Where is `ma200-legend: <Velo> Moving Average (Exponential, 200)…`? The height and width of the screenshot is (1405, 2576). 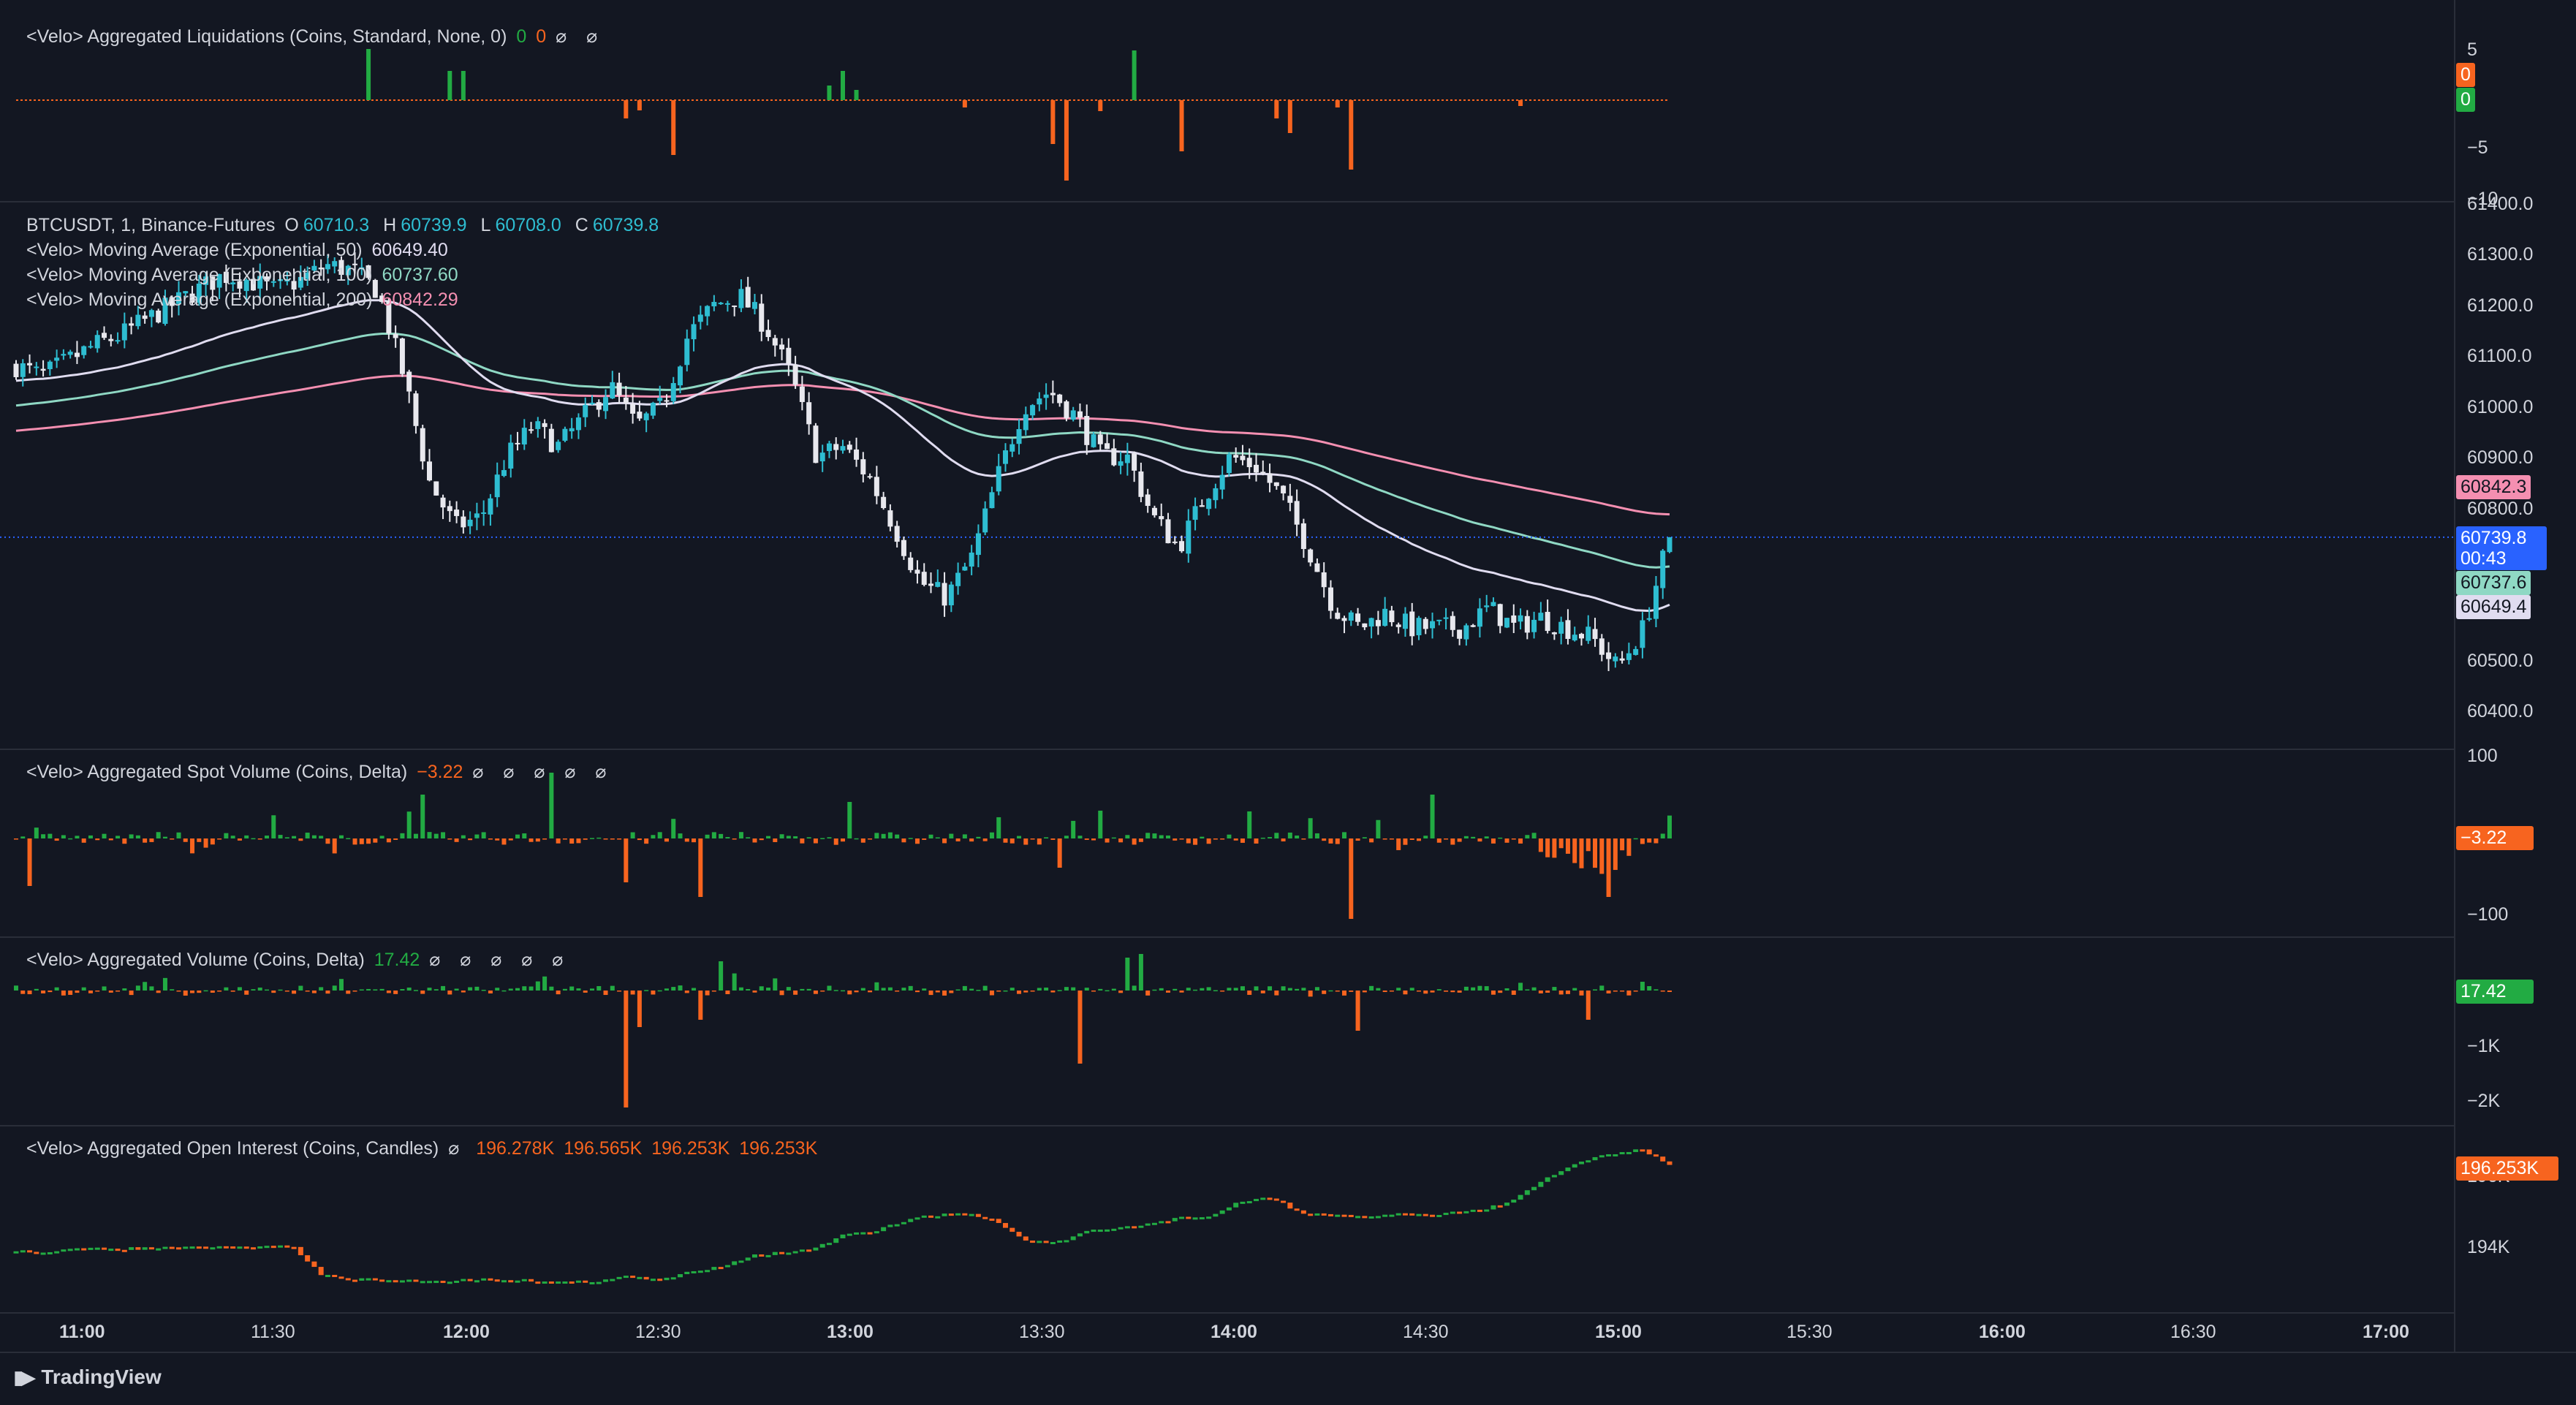 ma200-legend: <Velo> Moving Average (Exponential, 200)… is located at coordinates (244, 299).